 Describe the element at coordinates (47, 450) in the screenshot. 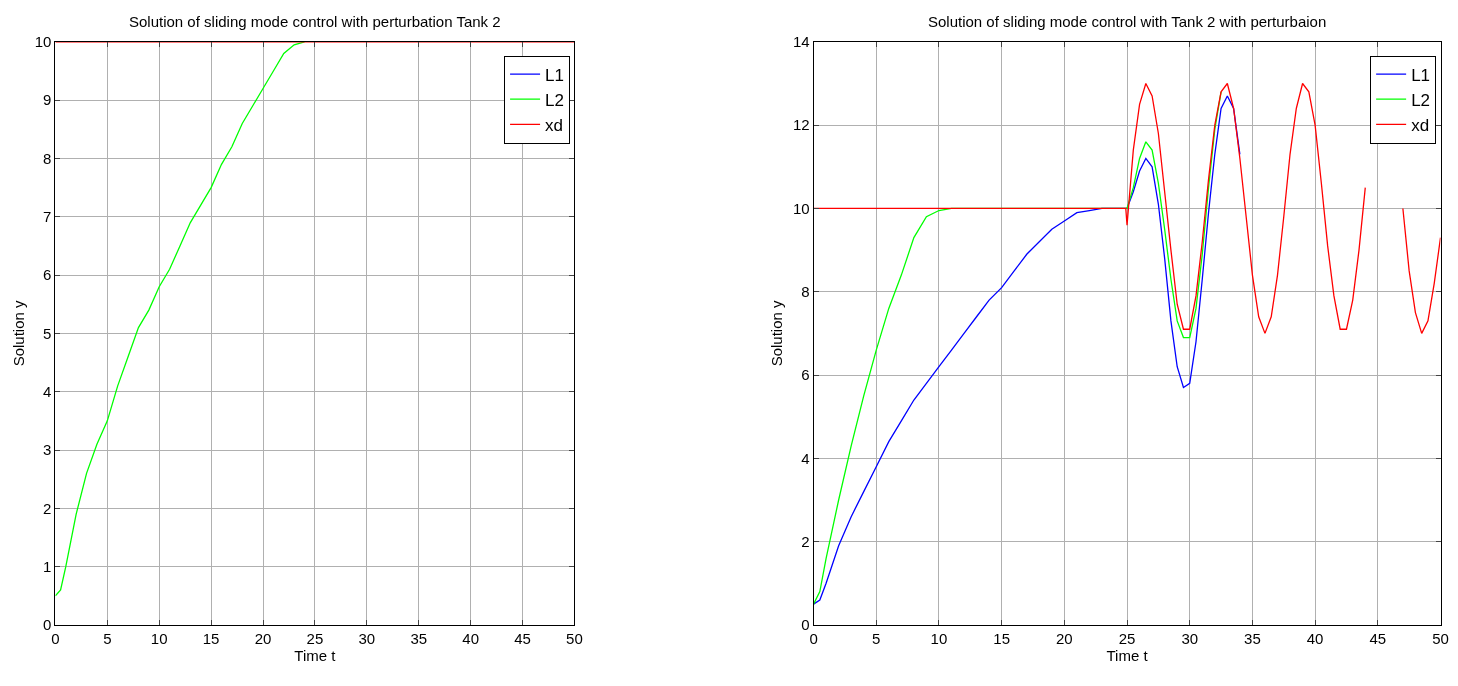

I see `y-tick-label: 3` at that location.